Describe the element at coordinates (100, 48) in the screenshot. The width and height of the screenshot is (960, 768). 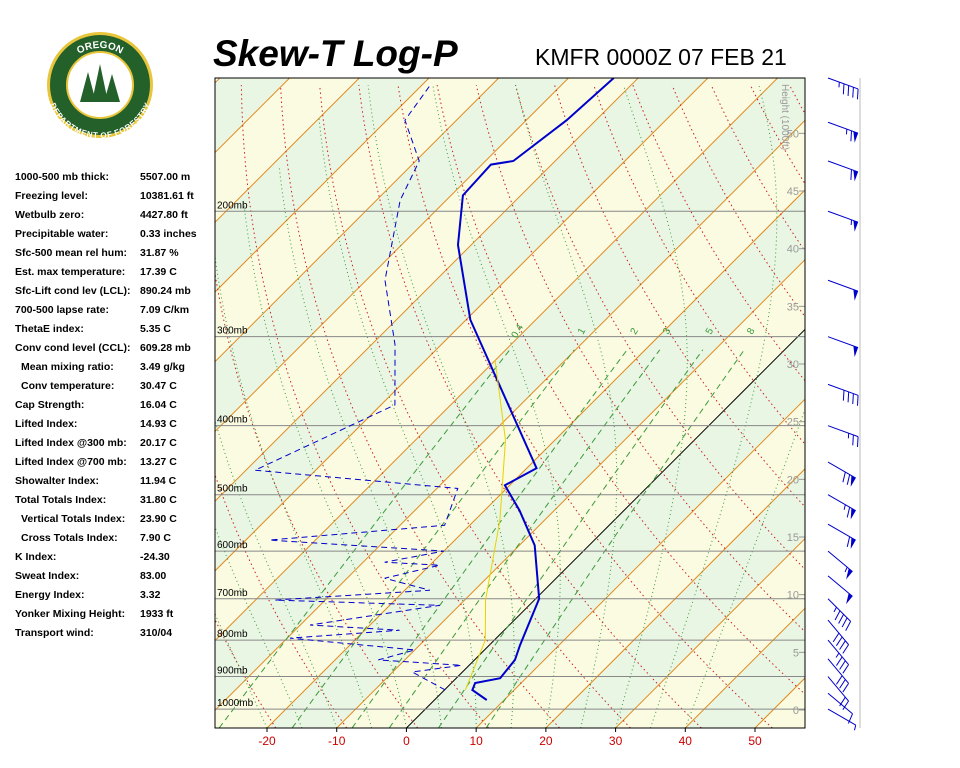
I see `logo-text: OREGON` at that location.